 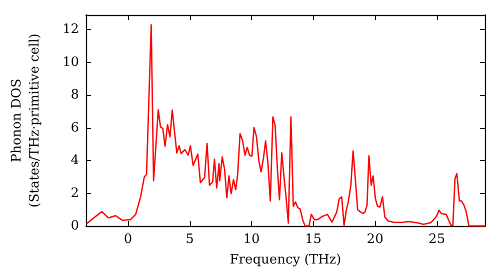 I want to click on y-tick-label: 4, so click(x=74, y=160).